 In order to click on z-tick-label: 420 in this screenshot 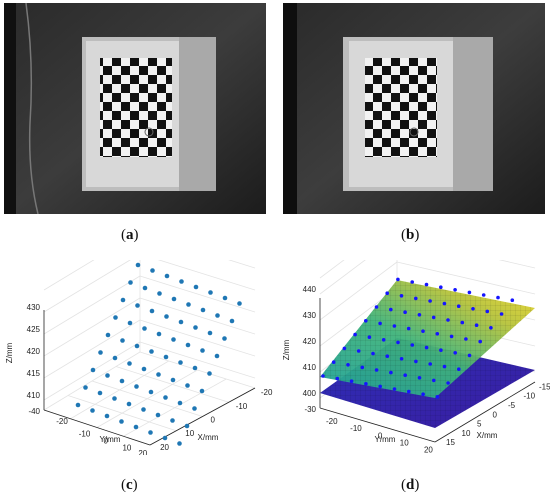, I will do `click(310, 341)`.